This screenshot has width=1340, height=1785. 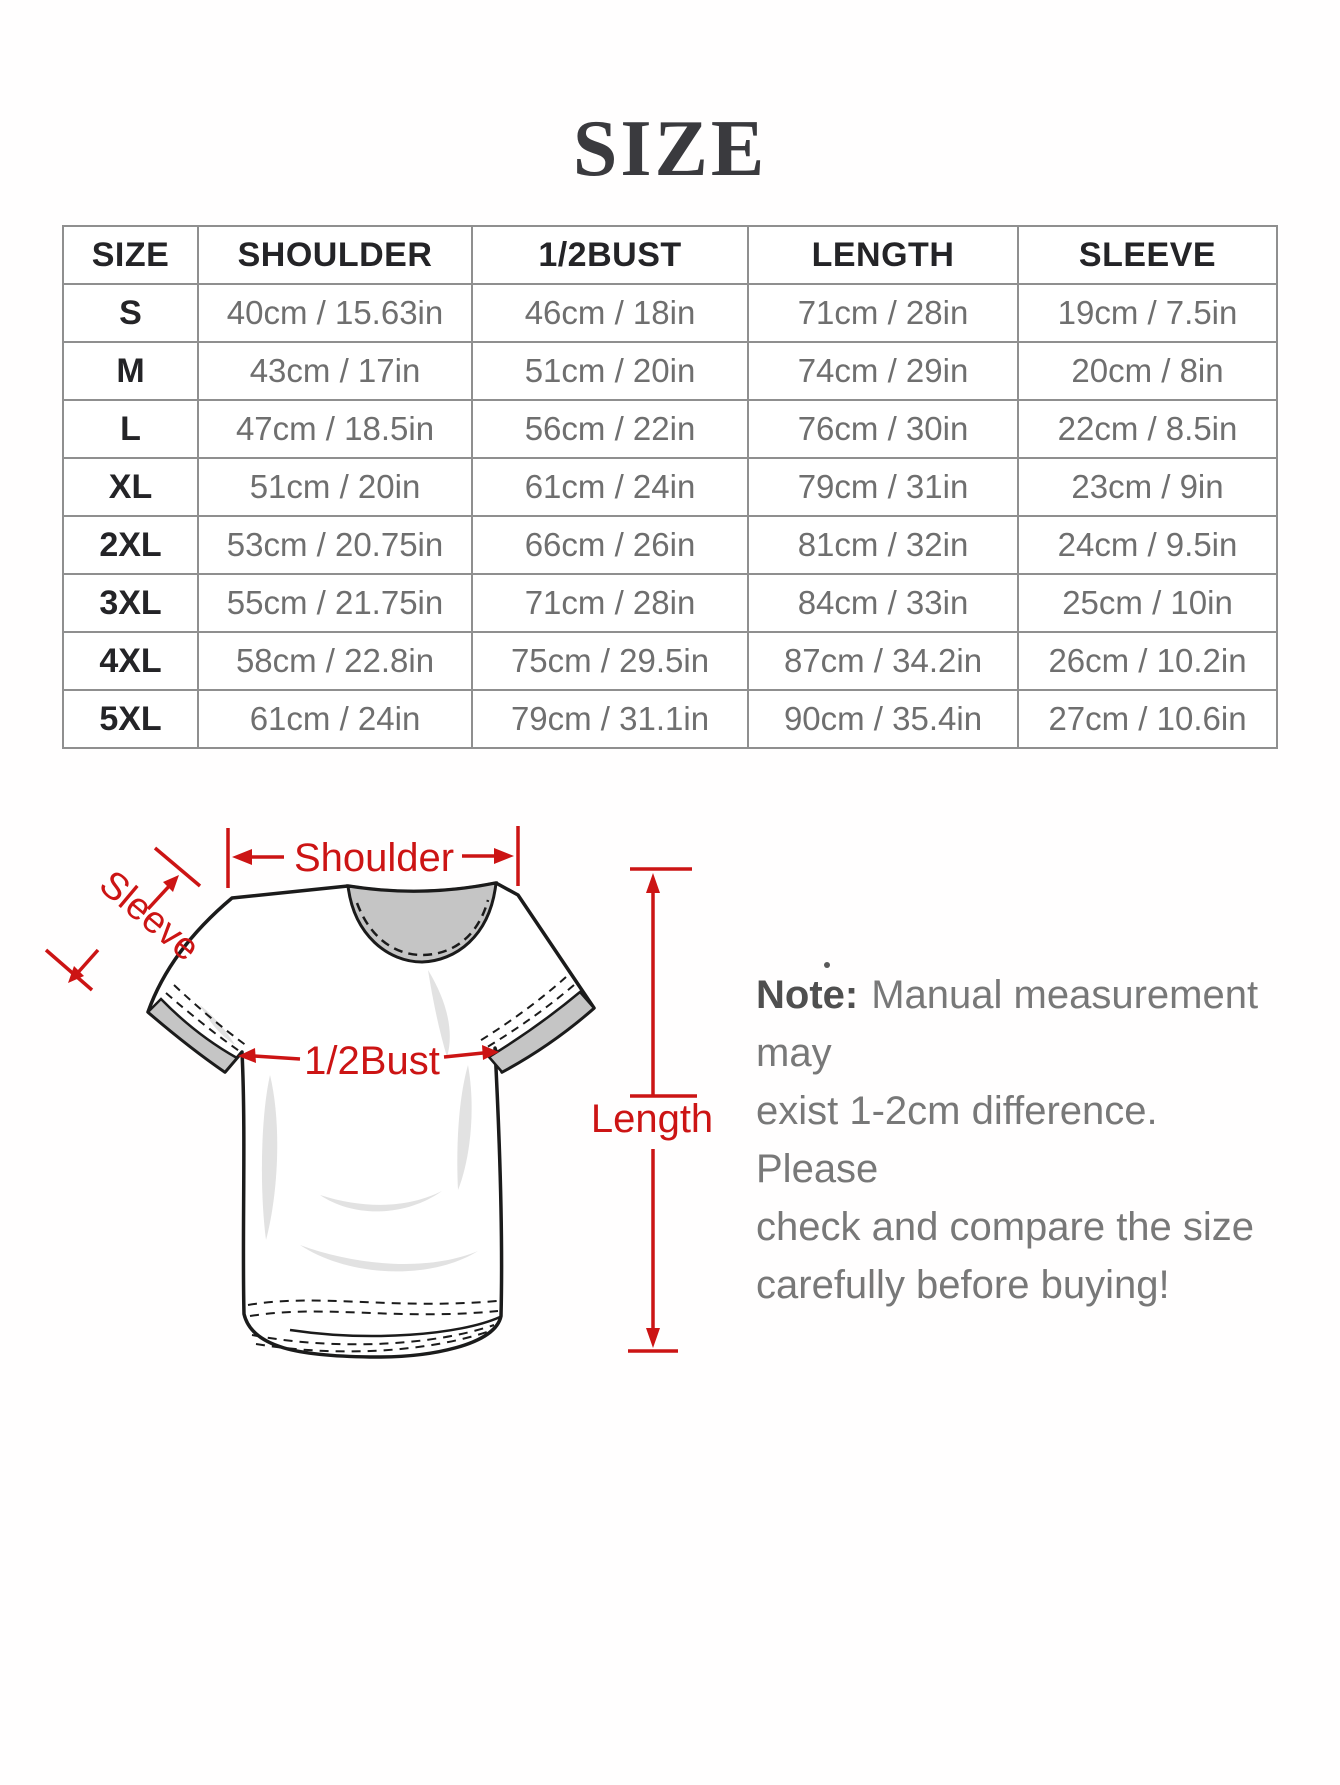 I want to click on value-cell: 75cm / 29.5in, so click(x=610, y=661).